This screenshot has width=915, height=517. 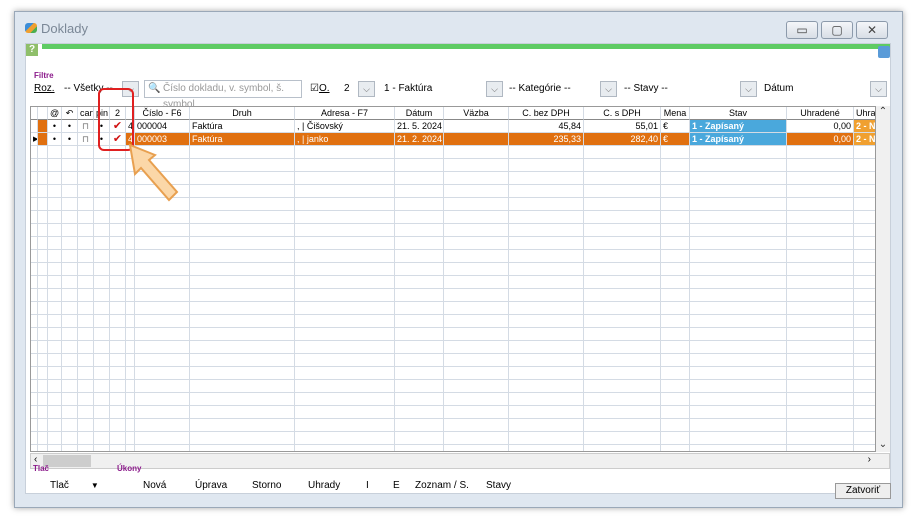 I want to click on action-stavy: Stavy, so click(x=499, y=485).